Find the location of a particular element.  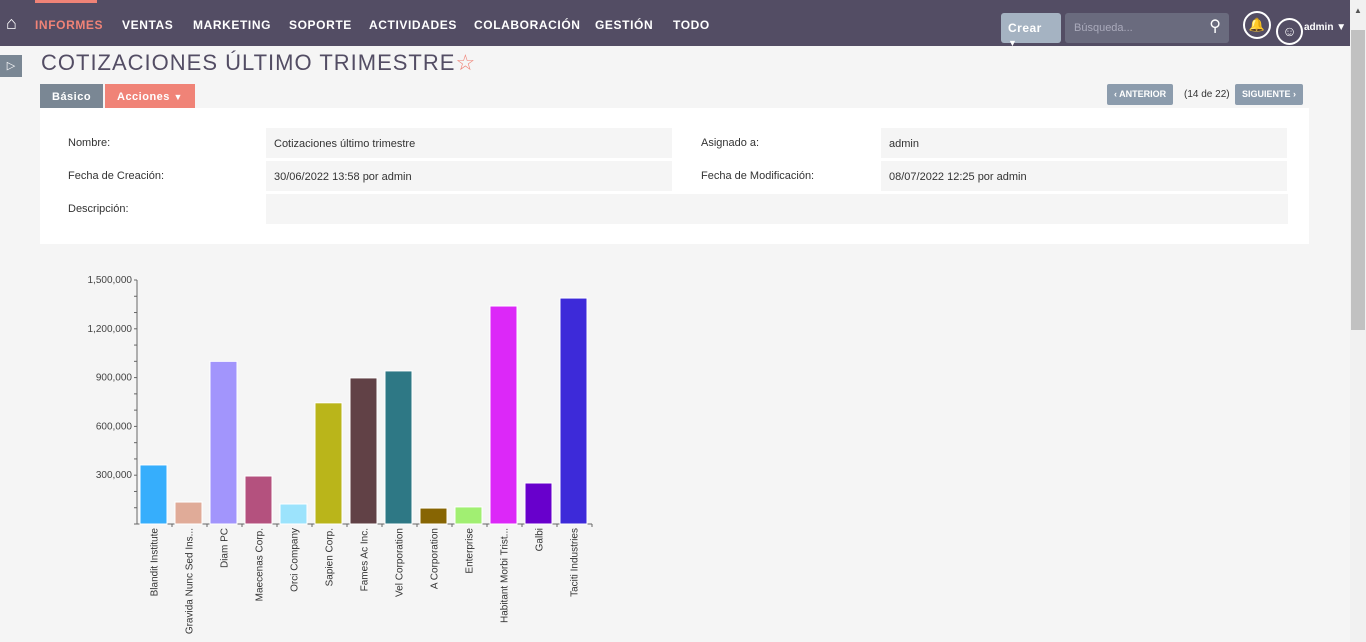

page-title: COTIZACIONES ÚLTIMO TRIMESTRE☆ is located at coordinates (258, 63).